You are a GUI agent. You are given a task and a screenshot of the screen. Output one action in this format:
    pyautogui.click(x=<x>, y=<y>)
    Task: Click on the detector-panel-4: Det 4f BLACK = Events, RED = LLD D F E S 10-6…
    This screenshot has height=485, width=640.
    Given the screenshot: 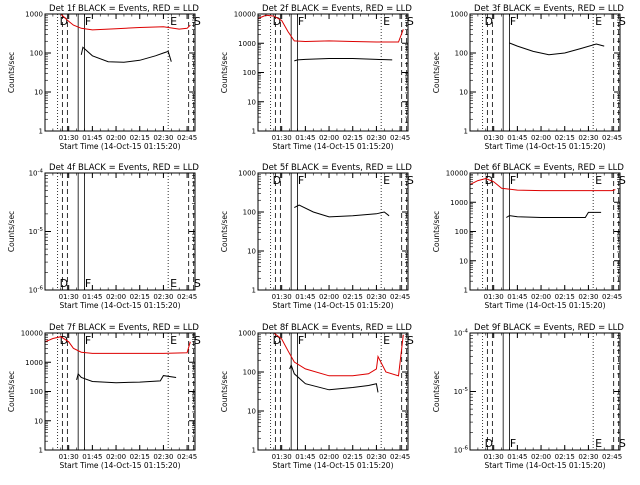 What is the action you would take?
    pyautogui.click(x=104, y=236)
    